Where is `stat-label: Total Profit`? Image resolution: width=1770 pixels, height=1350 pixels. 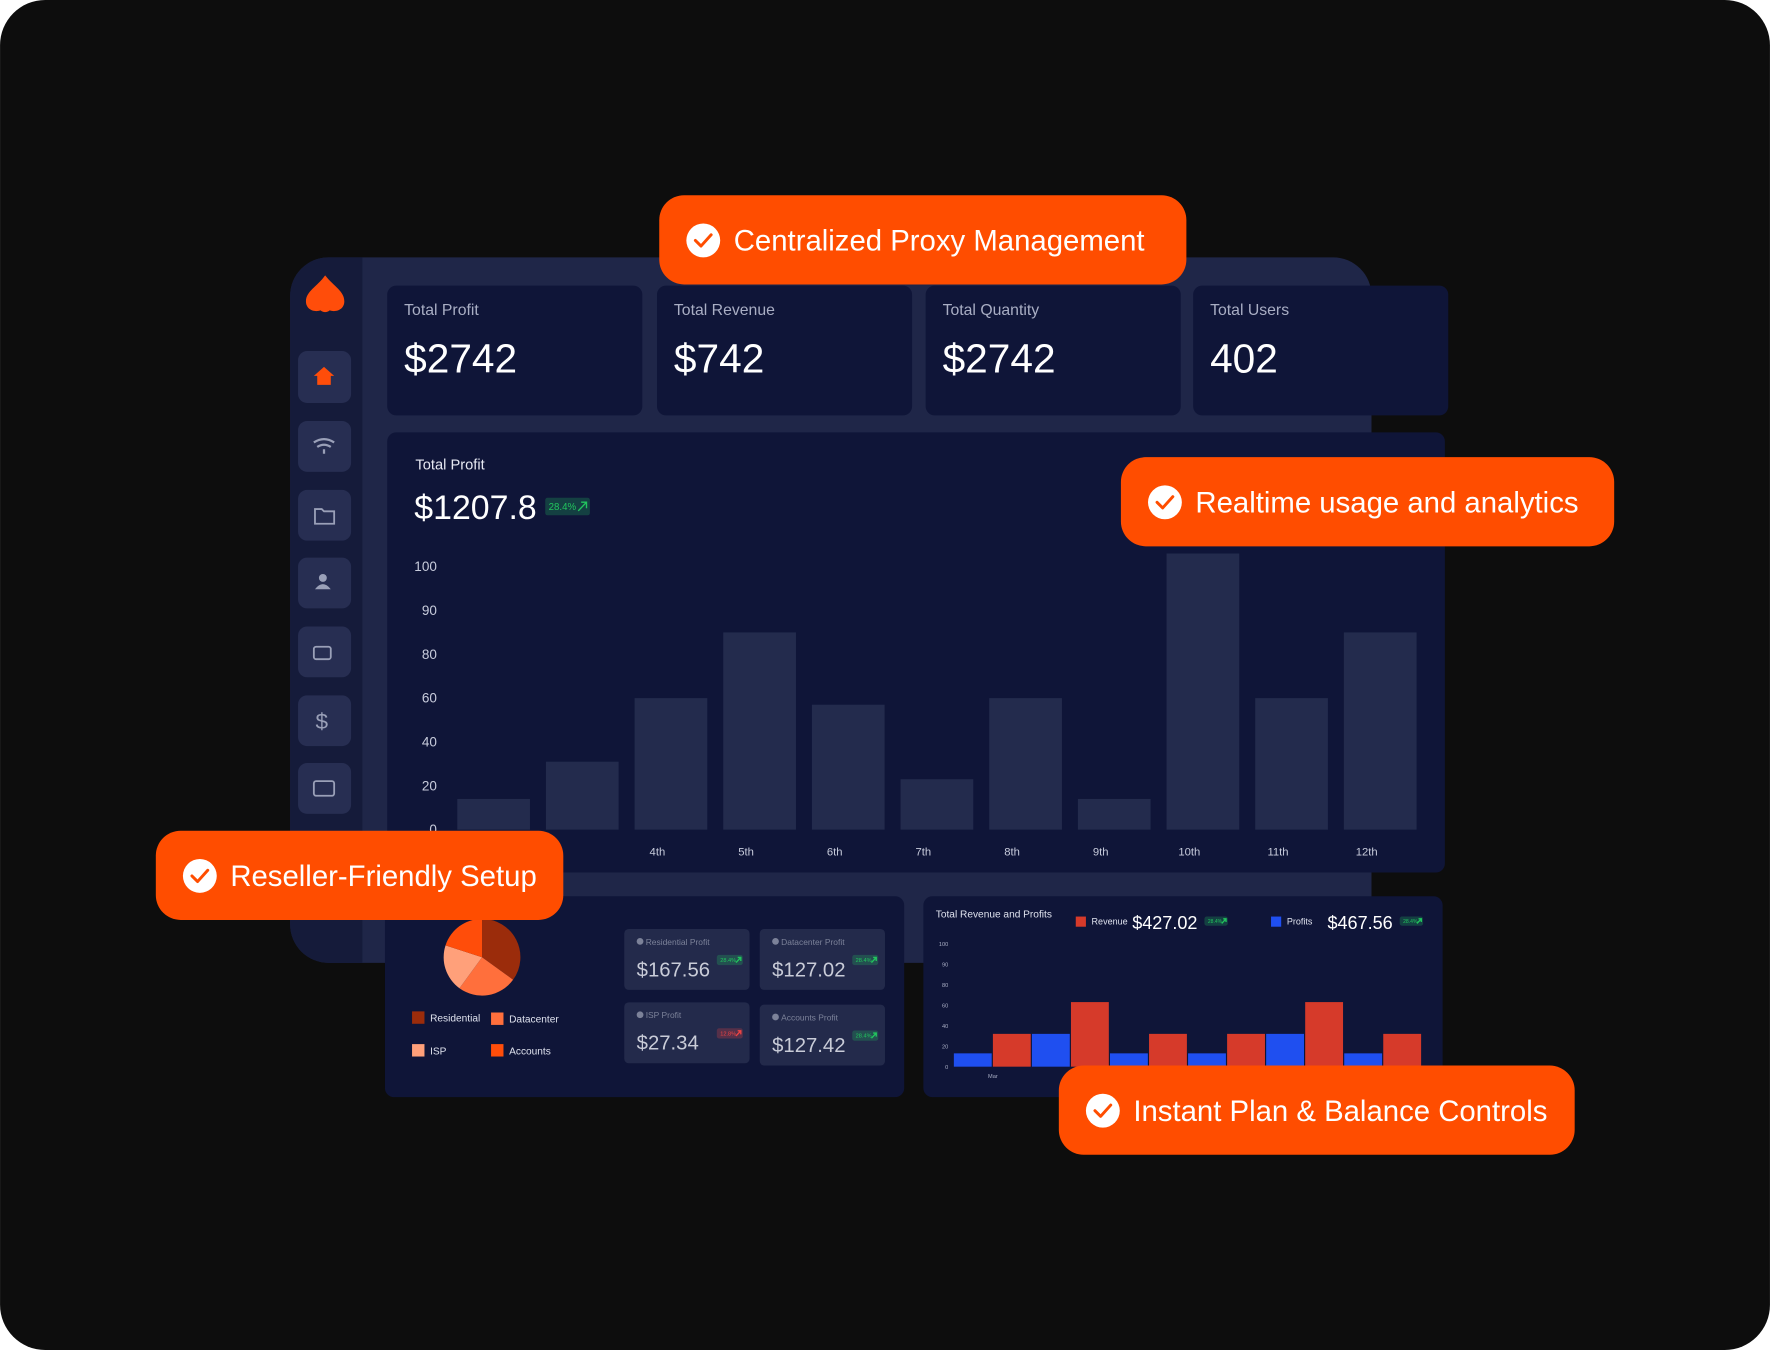 stat-label: Total Profit is located at coordinates (441, 310).